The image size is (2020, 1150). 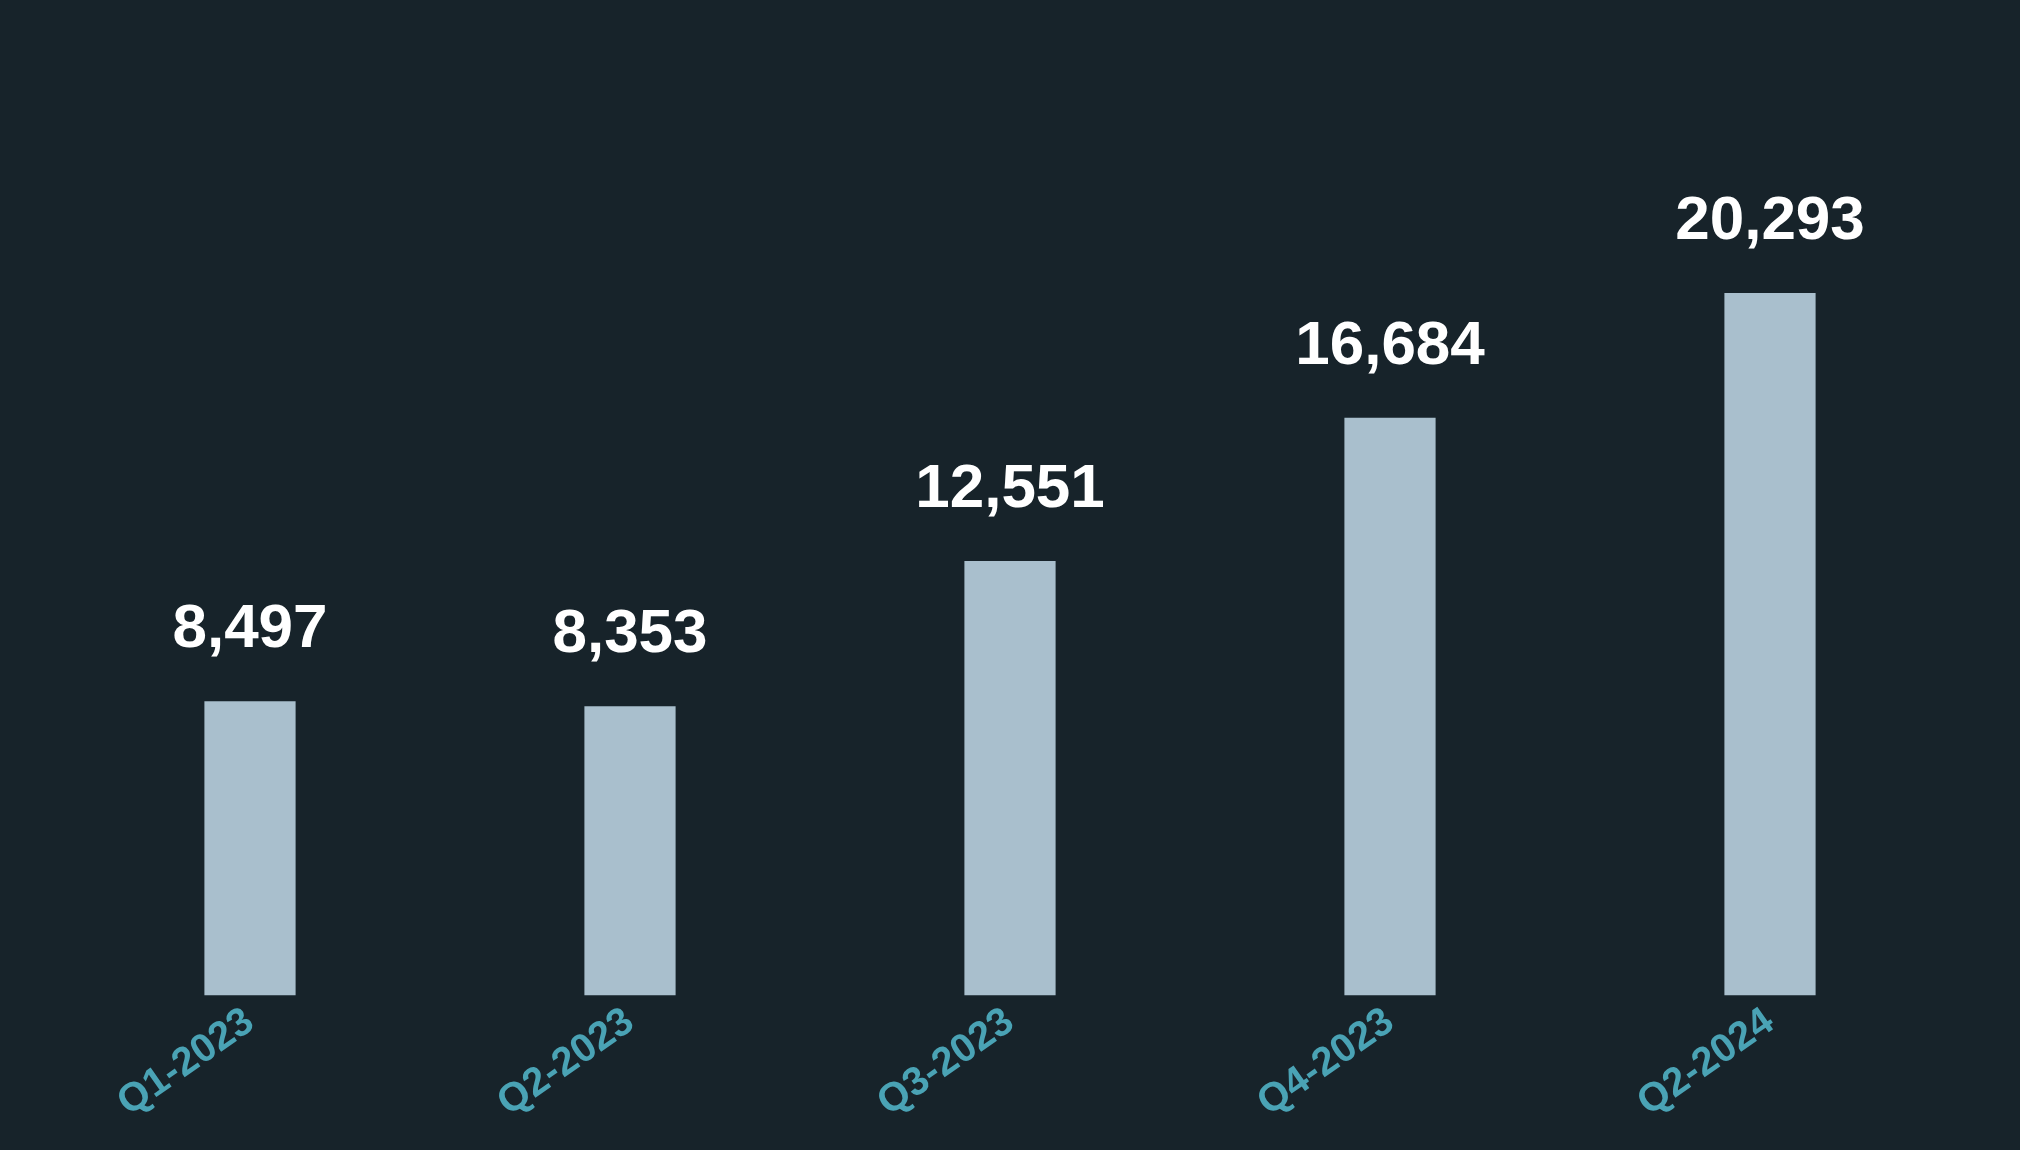 What do you see at coordinates (1010, 486) in the screenshot?
I see `data-label: 12,551` at bounding box center [1010, 486].